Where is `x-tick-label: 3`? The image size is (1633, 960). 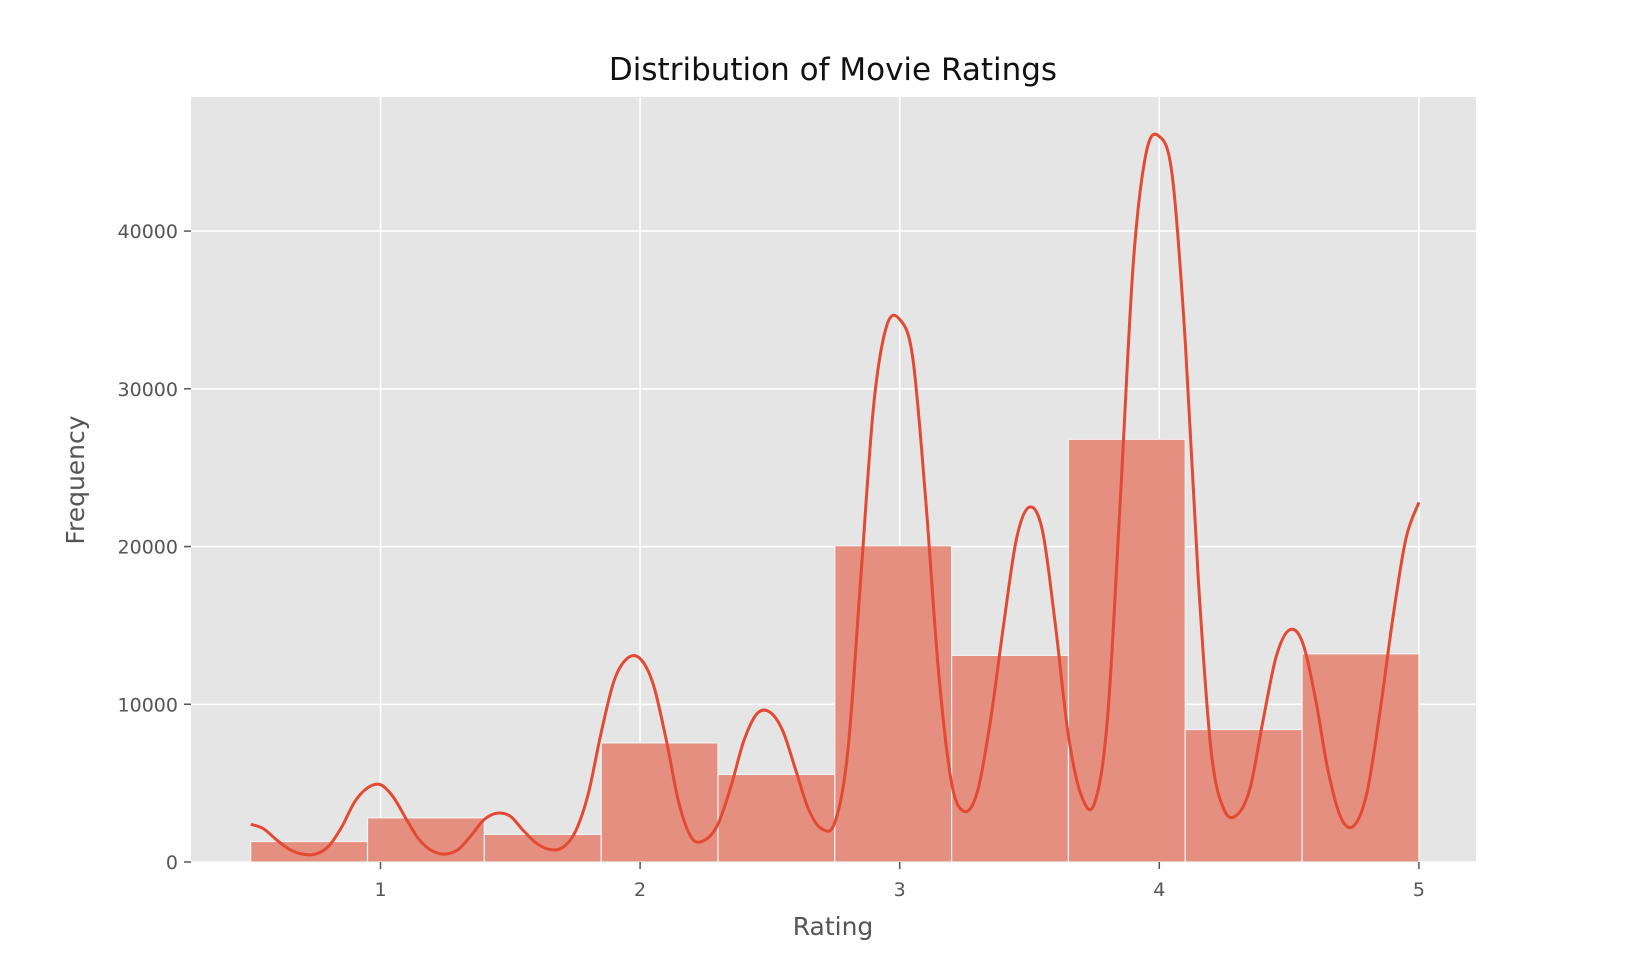 x-tick-label: 3 is located at coordinates (900, 890).